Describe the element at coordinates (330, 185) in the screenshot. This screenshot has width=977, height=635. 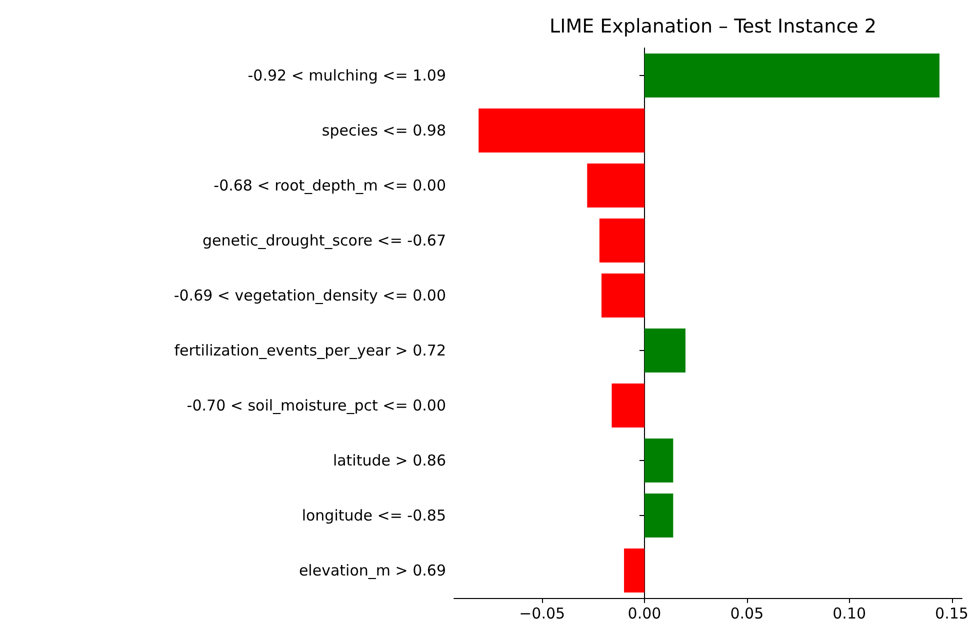
I see `y-tick-label: -0.68 < root_depth_m <= 0.00` at that location.